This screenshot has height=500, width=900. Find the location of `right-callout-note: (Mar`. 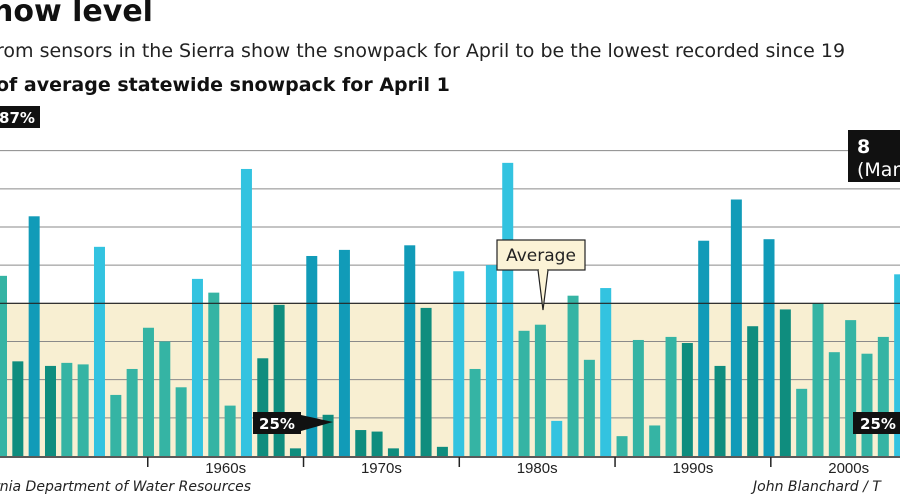

right-callout-note: (Mar is located at coordinates (878, 170).